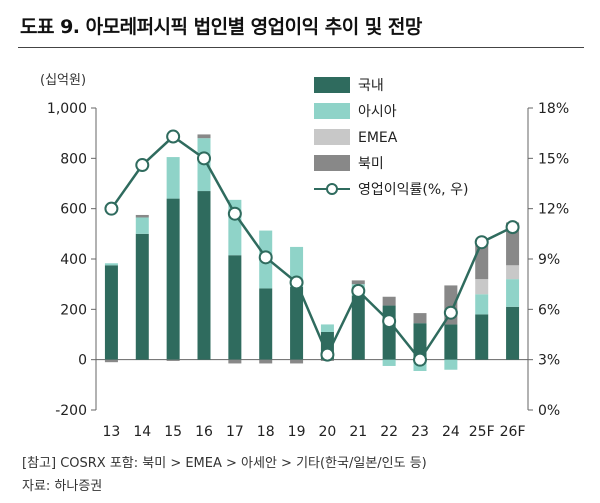 The image size is (600, 503). Describe the element at coordinates (549, 260) in the screenshot. I see `y2-tick-label: 9%` at that location.